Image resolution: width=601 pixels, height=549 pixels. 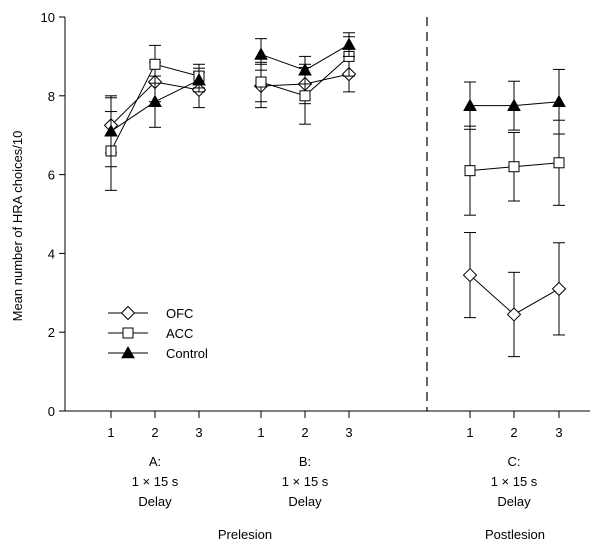 I want to click on y-tick-label: 10, so click(x=48, y=17).